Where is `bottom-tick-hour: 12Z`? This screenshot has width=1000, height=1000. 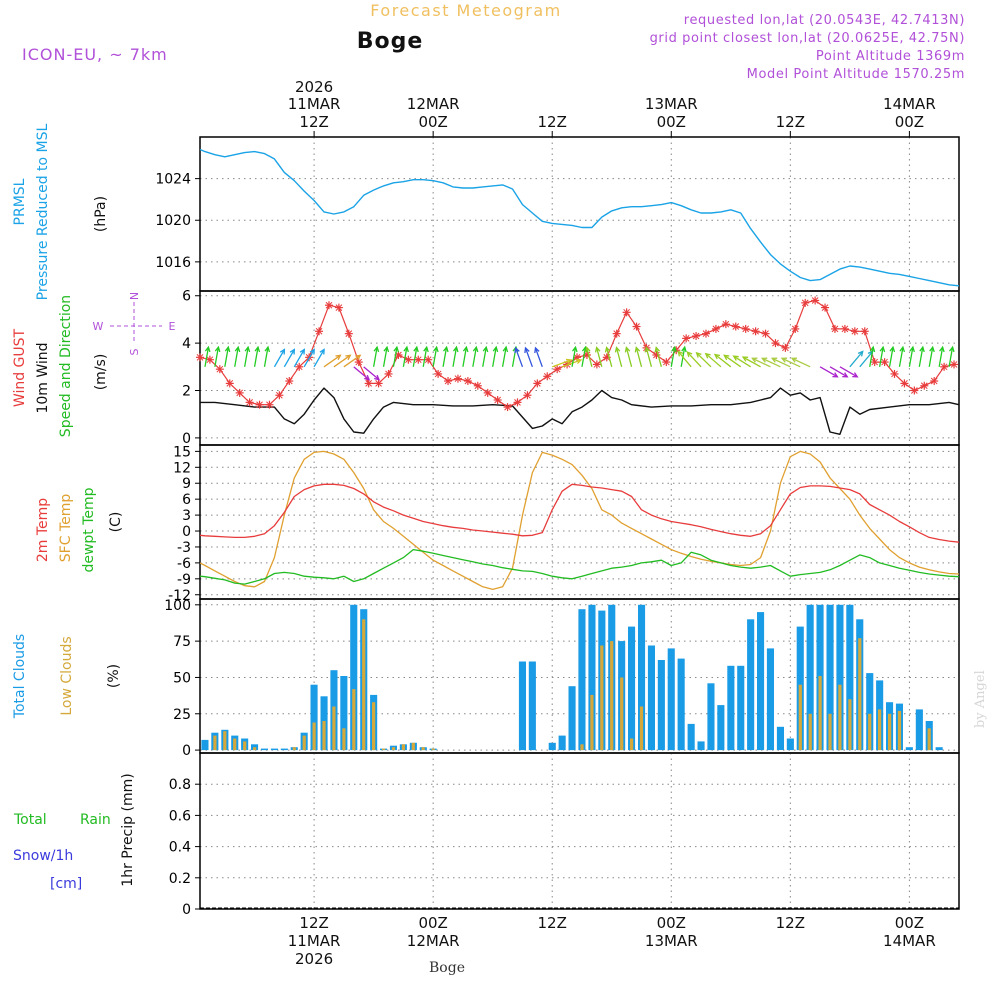 bottom-tick-hour: 12Z is located at coordinates (552, 923).